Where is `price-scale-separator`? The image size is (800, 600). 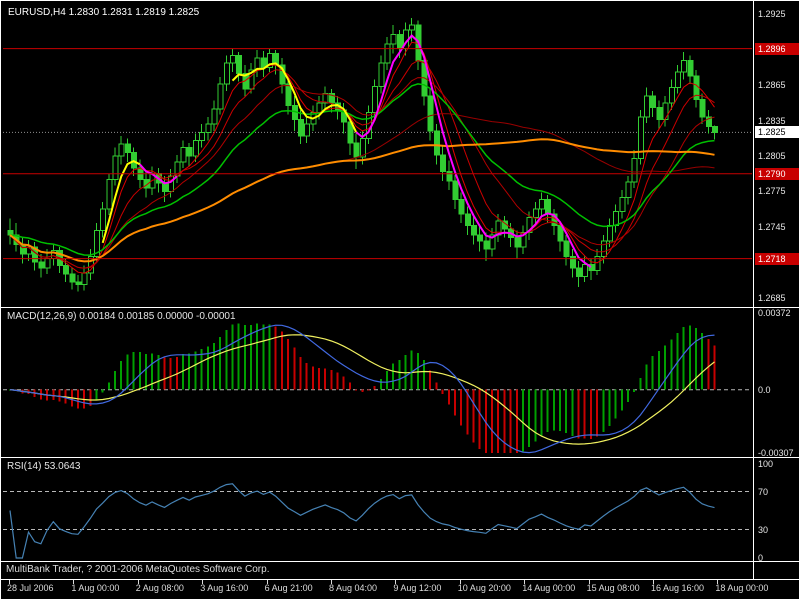 price-scale-separator is located at coordinates (753, 290).